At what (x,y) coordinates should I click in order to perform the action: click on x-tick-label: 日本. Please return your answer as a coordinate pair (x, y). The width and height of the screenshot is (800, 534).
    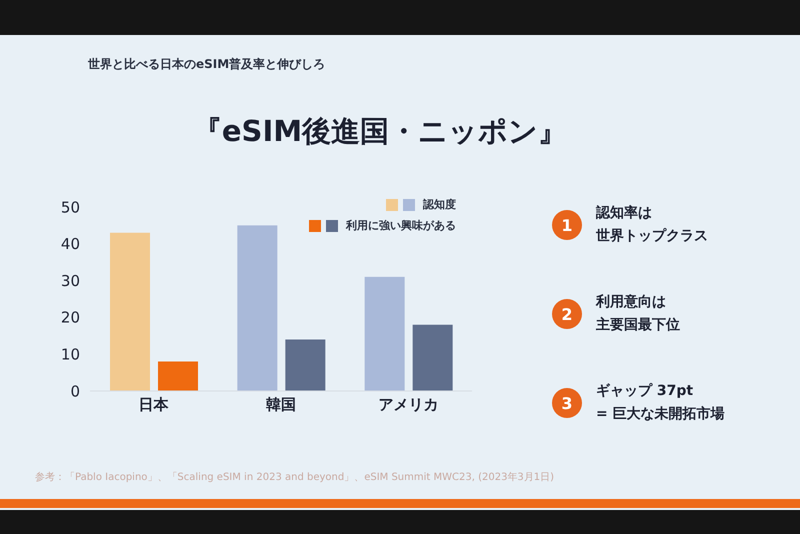
    Looking at the image, I should click on (154, 405).